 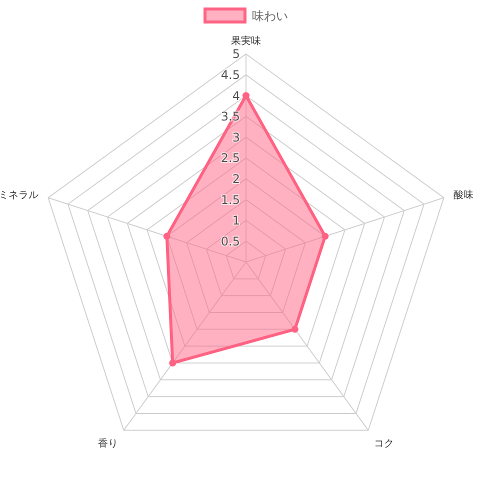 I want to click on y-tick-label: 2.5, so click(x=230, y=158).